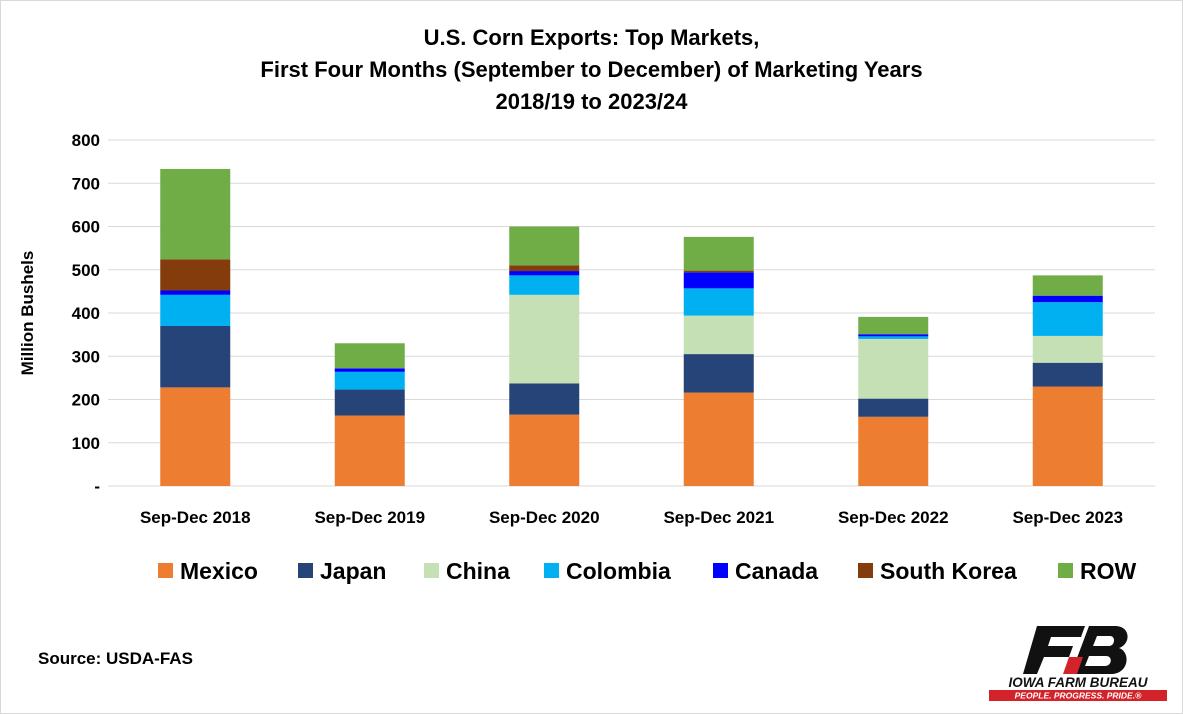 Image resolution: width=1183 pixels, height=714 pixels. What do you see at coordinates (591, 101) in the screenshot?
I see `title-line-3: 2018/19 to 2023/24` at bounding box center [591, 101].